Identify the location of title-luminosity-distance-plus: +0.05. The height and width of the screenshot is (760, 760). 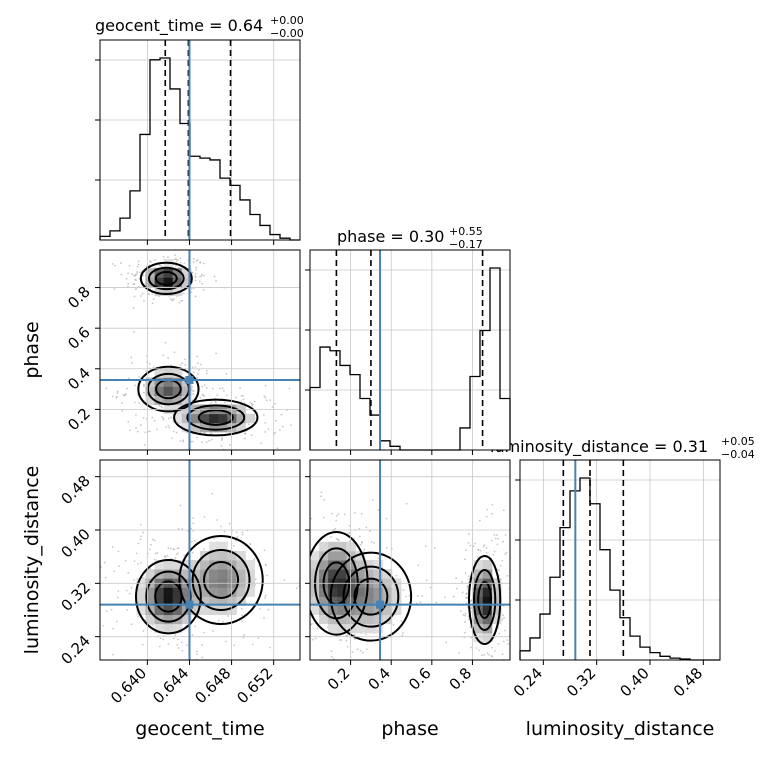
(738, 441).